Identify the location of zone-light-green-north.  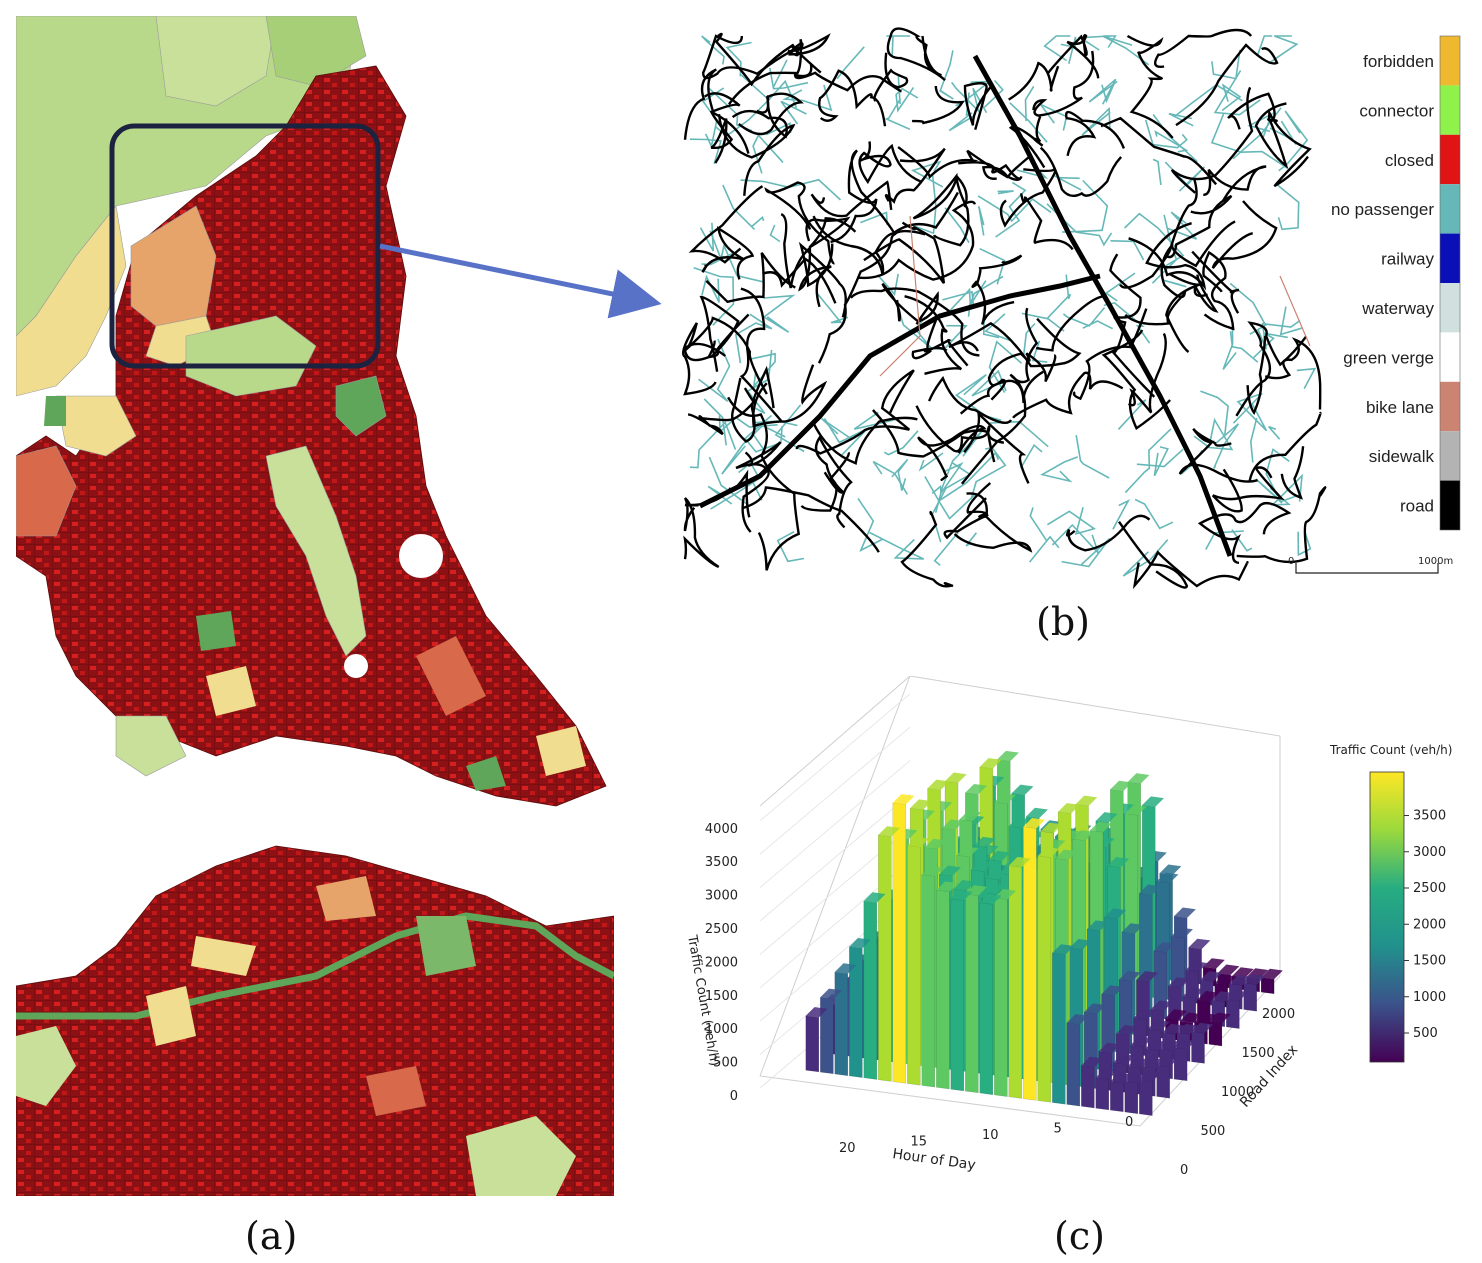
(216, 61).